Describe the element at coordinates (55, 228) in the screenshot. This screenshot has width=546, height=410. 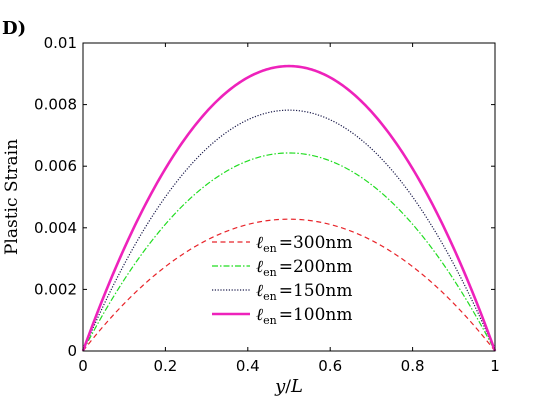
I see `y-tick-label: 0.004` at that location.